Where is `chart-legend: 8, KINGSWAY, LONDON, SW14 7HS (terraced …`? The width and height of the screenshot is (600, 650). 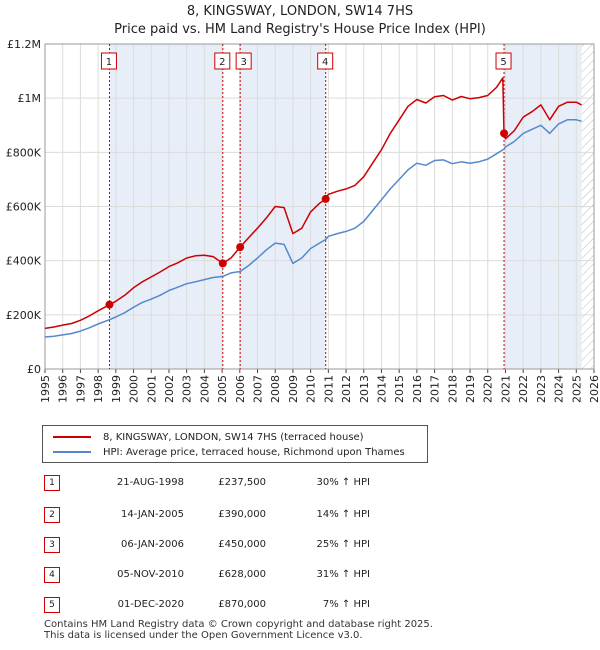 chart-legend: 8, KINGSWAY, LONDON, SW14 7HS (terraced … is located at coordinates (235, 444).